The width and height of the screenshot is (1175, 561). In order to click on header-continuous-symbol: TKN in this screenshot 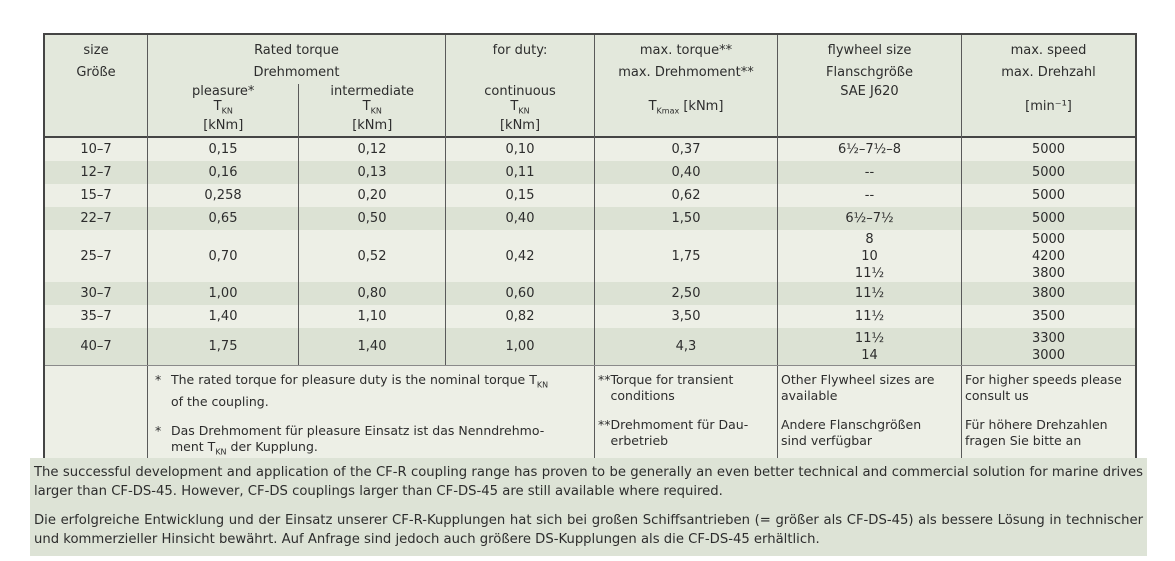, I will do `click(520, 107)`.